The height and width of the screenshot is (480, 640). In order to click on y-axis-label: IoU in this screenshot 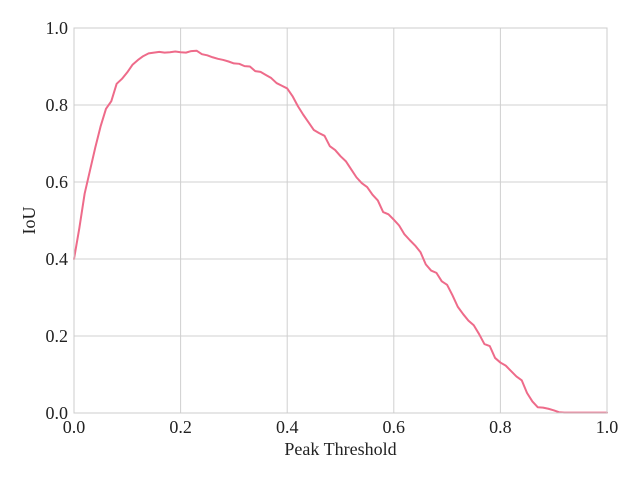, I will do `click(29, 221)`.